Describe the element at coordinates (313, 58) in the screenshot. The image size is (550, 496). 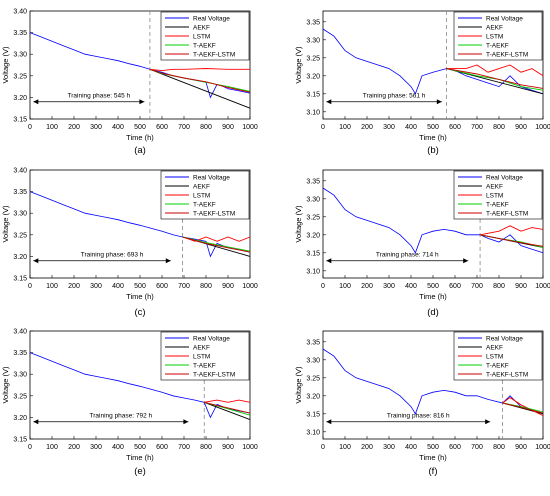
I see `y-tick-label: 3.25` at that location.